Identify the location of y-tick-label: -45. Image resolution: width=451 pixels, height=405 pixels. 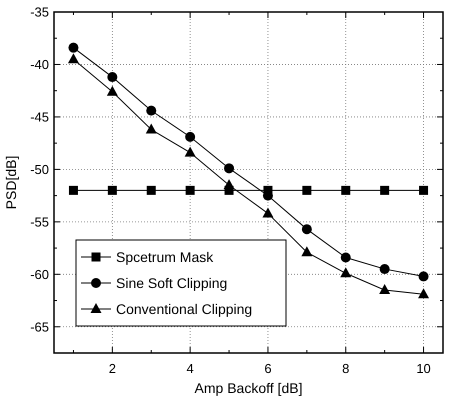
(39, 116).